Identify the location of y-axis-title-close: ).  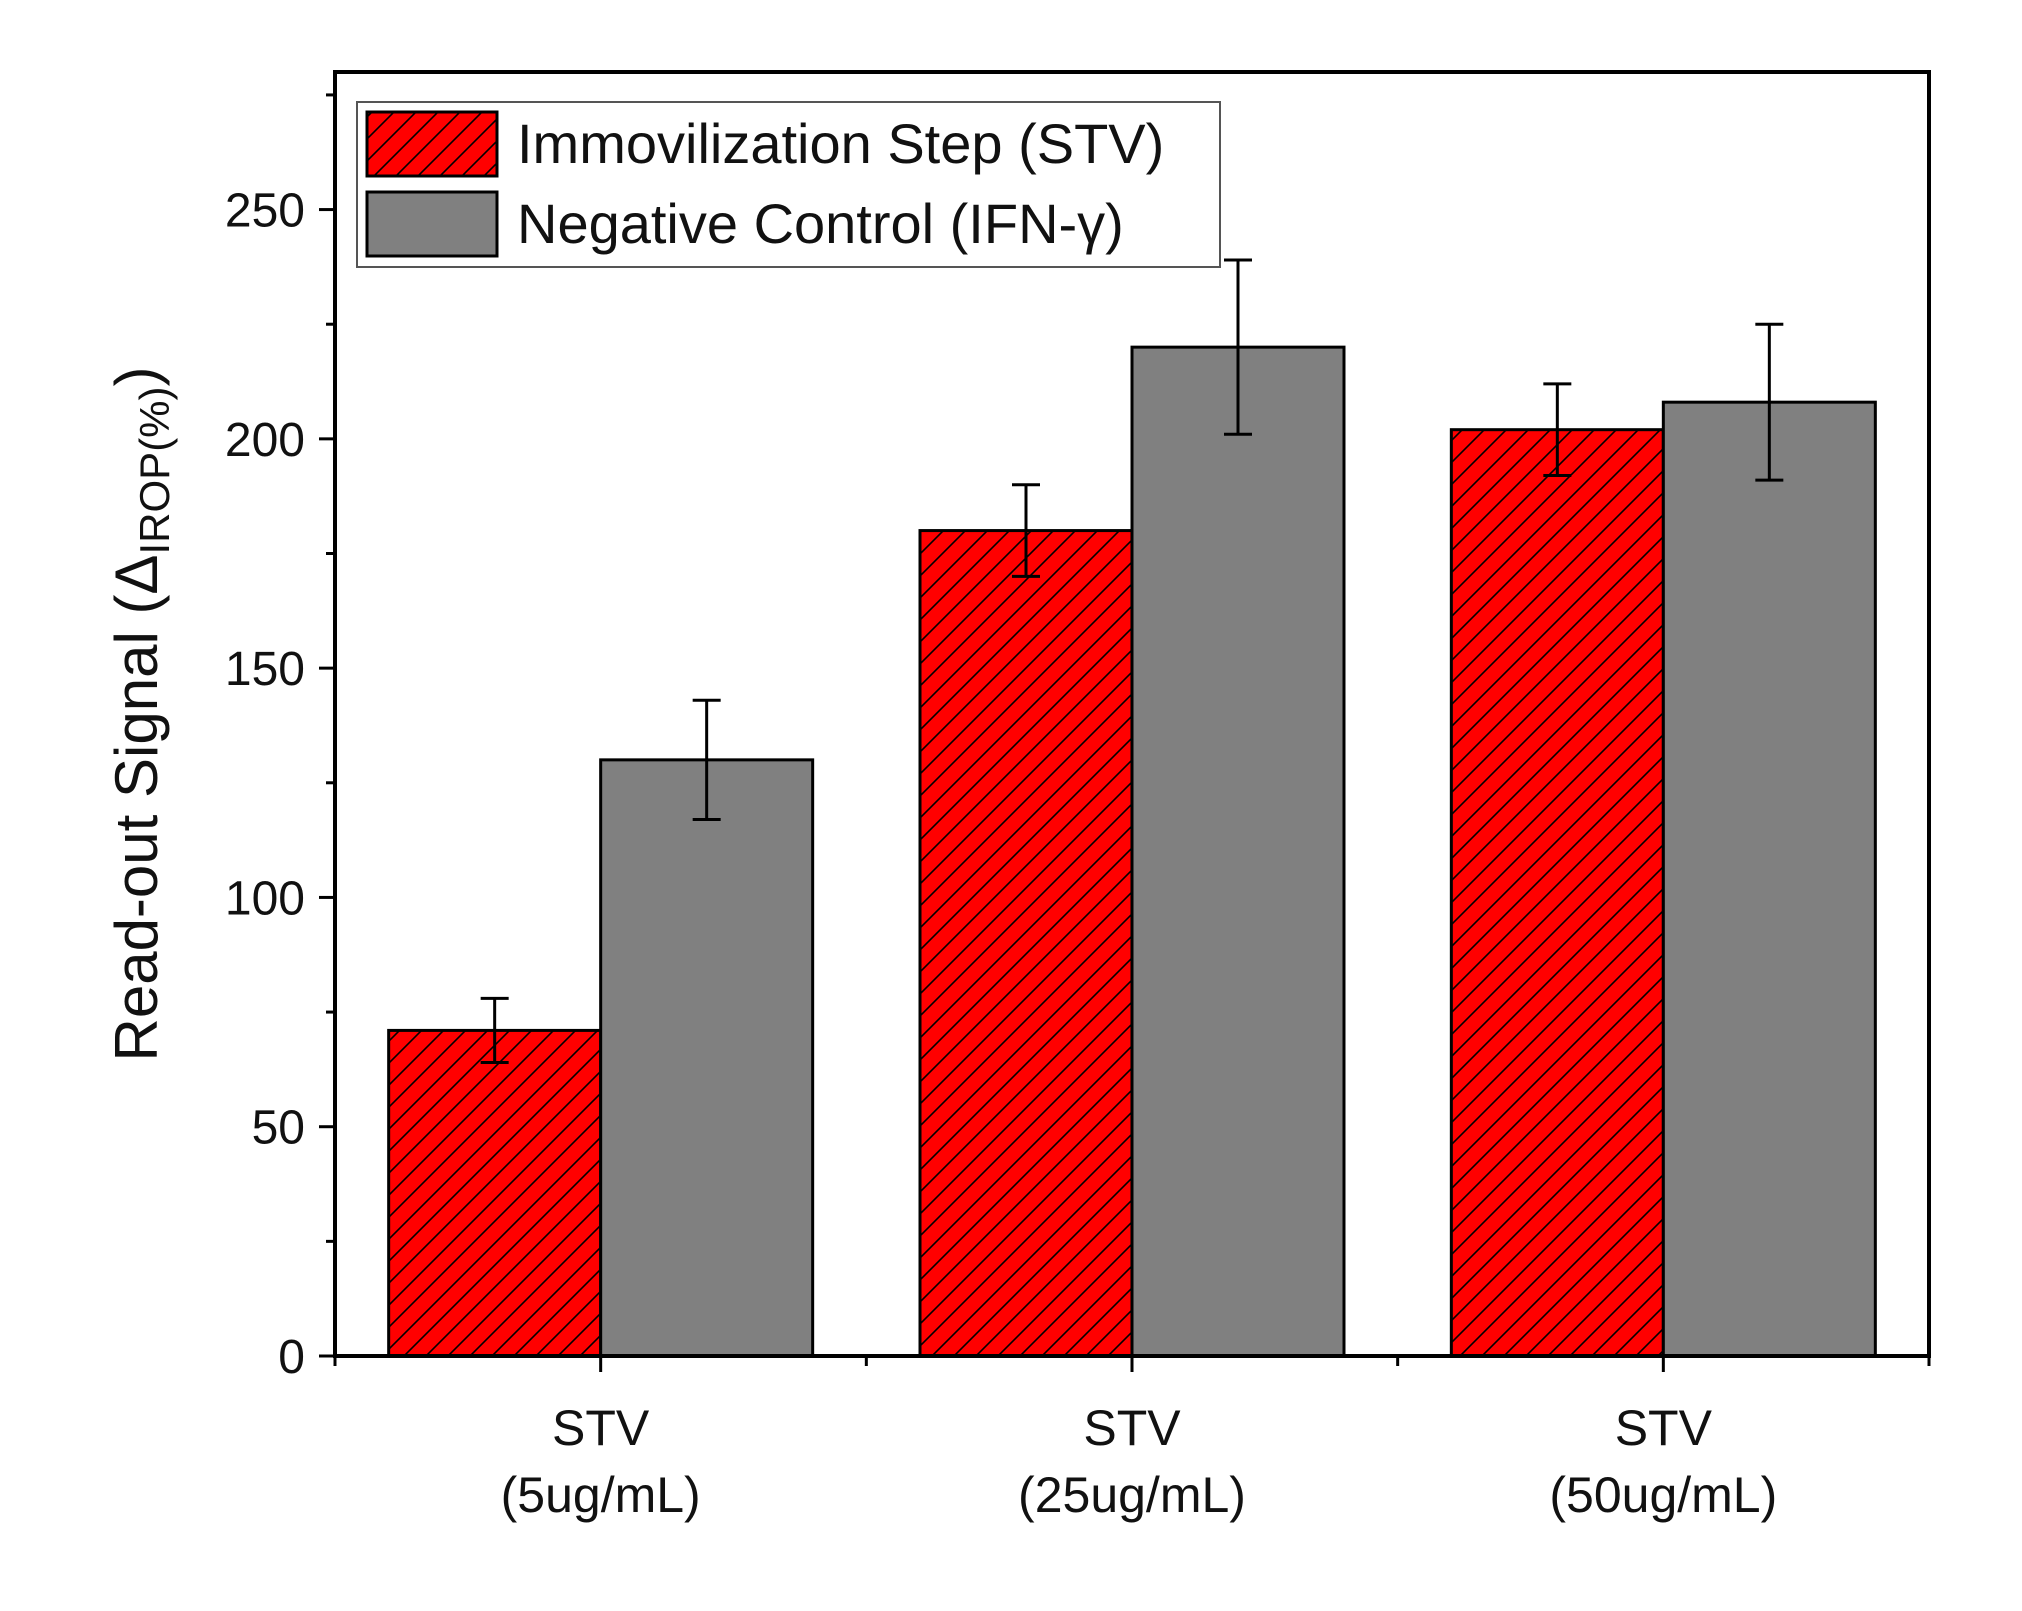
(136, 377).